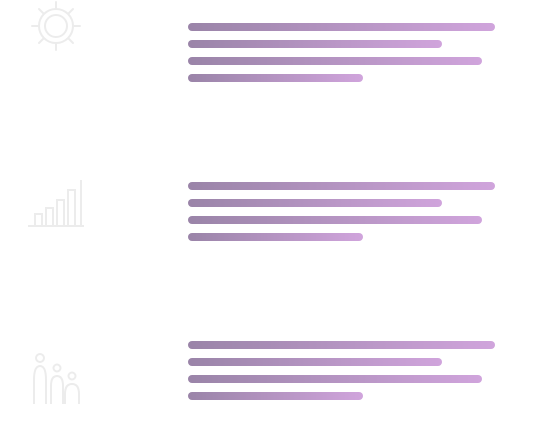  I want to click on family-icon, so click(56, 378).